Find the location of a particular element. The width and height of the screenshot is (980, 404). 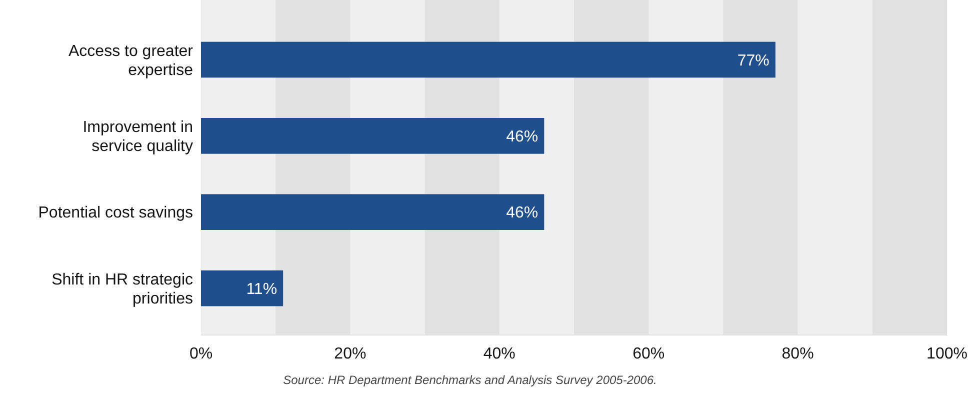

x-tick-label: 100% is located at coordinates (947, 353).